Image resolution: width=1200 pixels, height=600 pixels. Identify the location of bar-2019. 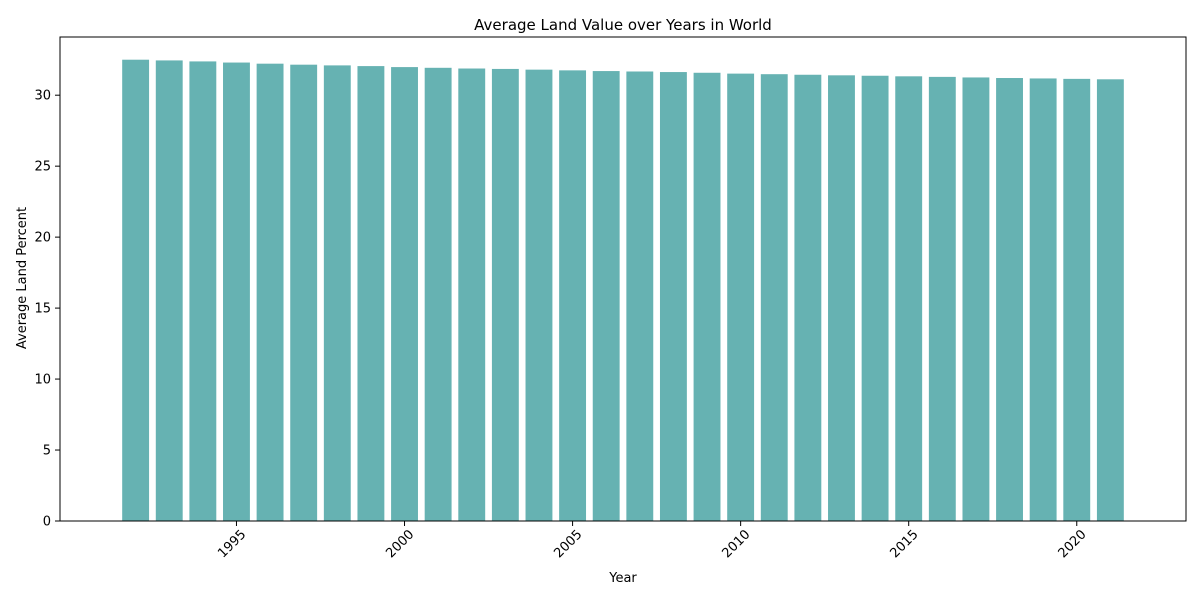
(1043, 299).